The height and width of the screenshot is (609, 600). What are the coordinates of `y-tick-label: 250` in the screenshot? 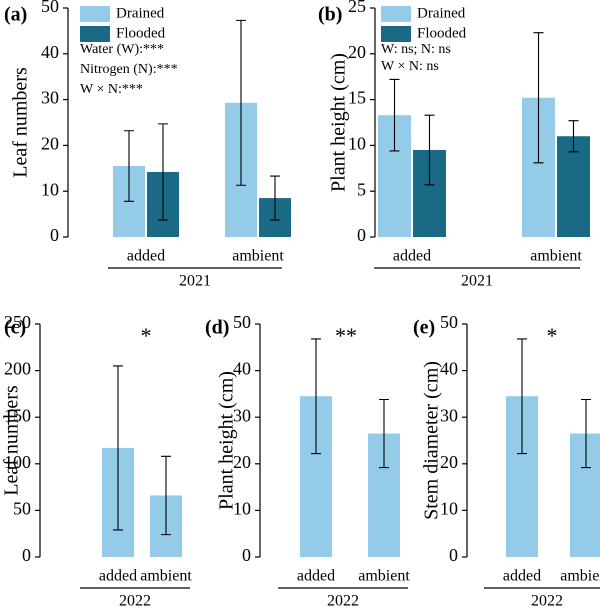 It's located at (17, 322).